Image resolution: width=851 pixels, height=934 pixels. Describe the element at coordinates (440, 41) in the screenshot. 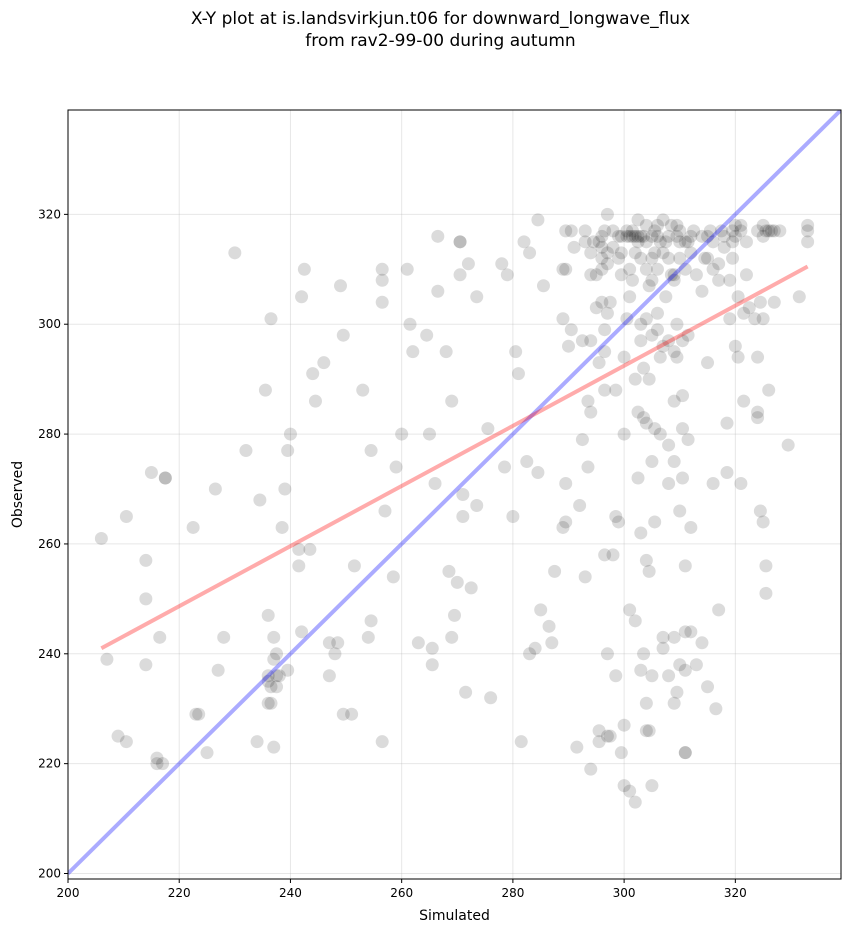

I see `chart-title-line-2: from rav2-99-00 during autumn` at that location.